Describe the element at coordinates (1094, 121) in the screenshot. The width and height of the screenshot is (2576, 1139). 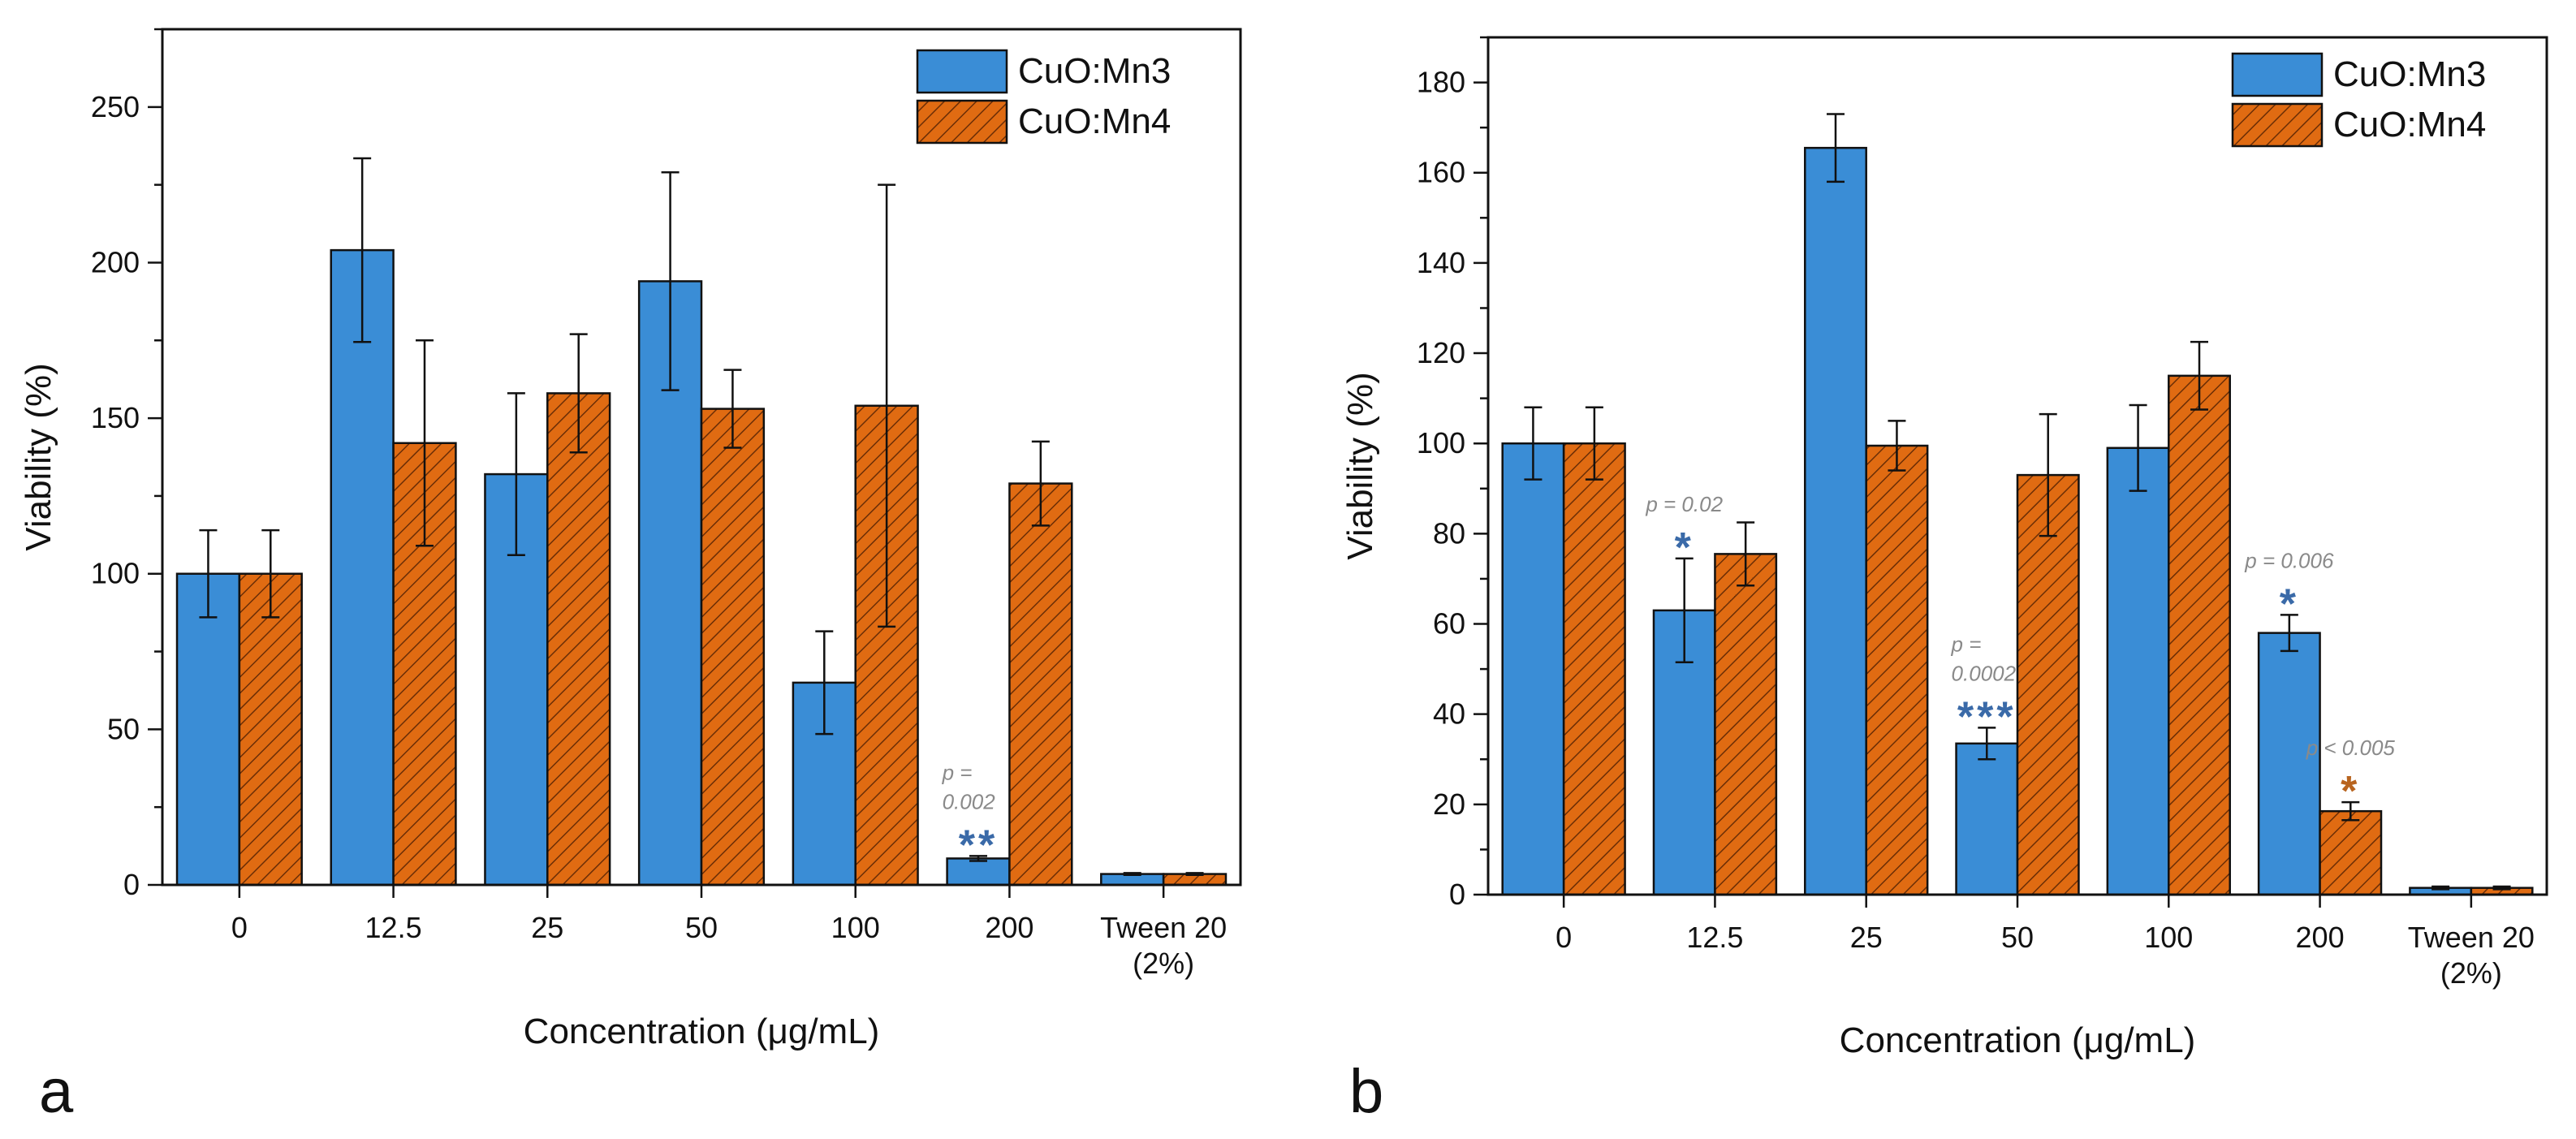
I see `legend-label: CuO:Mn4` at that location.